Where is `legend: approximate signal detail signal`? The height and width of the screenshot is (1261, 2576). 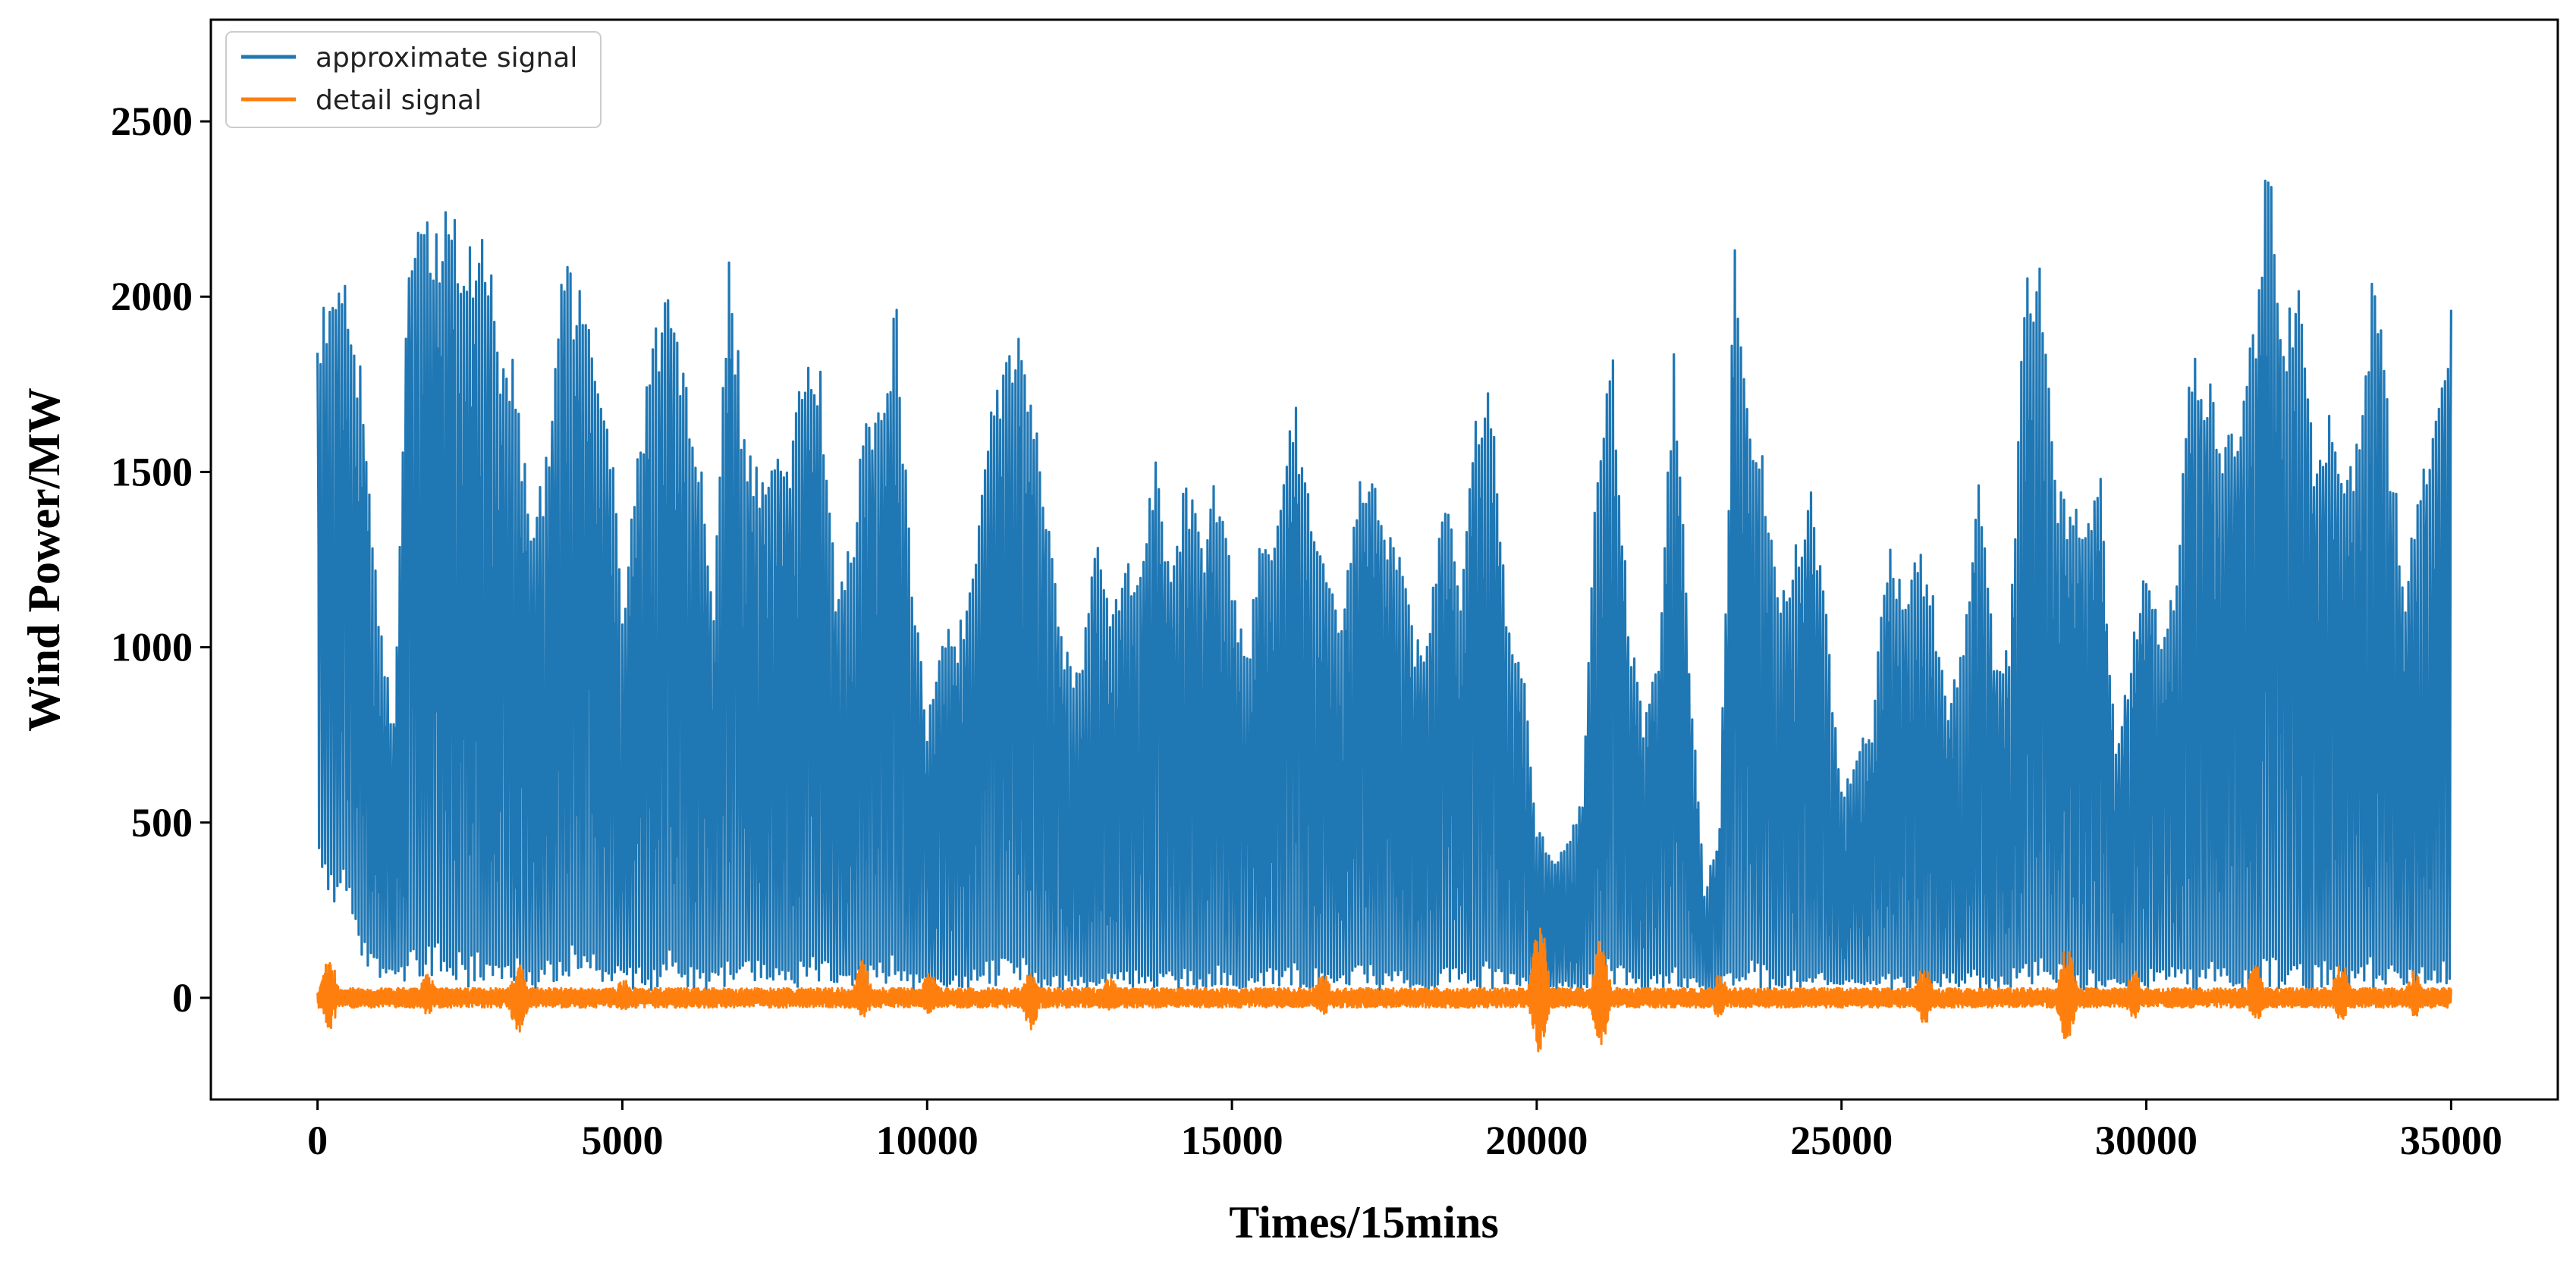 legend: approximate signal detail signal is located at coordinates (413, 79).